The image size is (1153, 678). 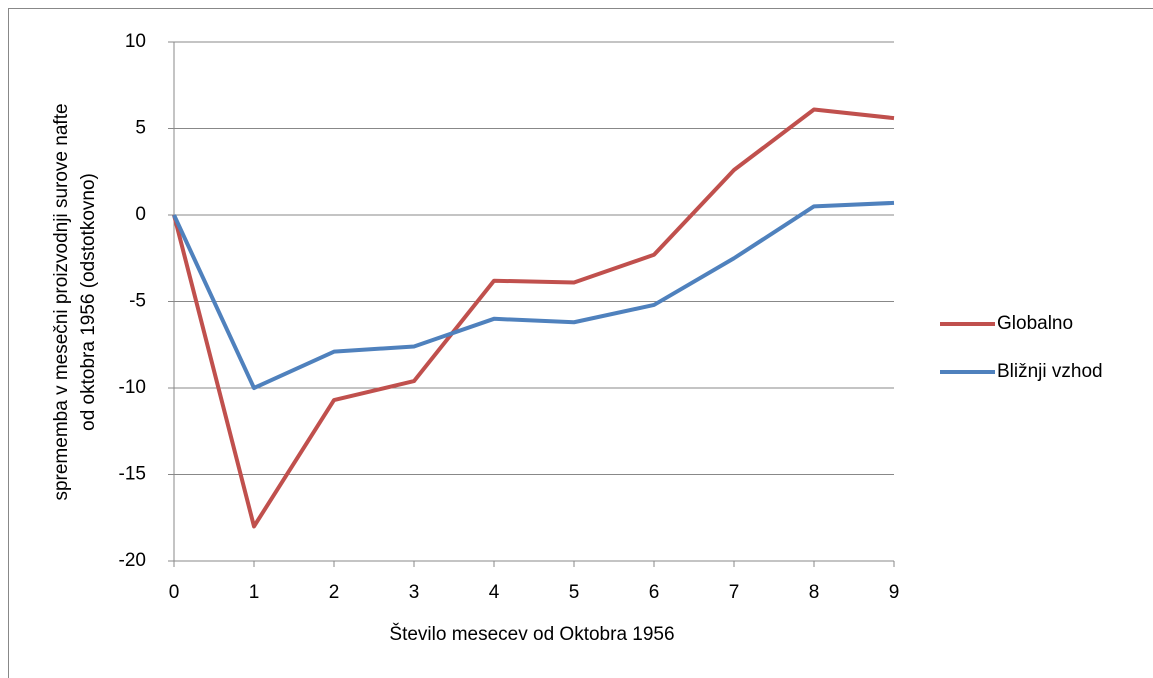 I want to click on y-tick-label: 5, so click(x=140, y=128).